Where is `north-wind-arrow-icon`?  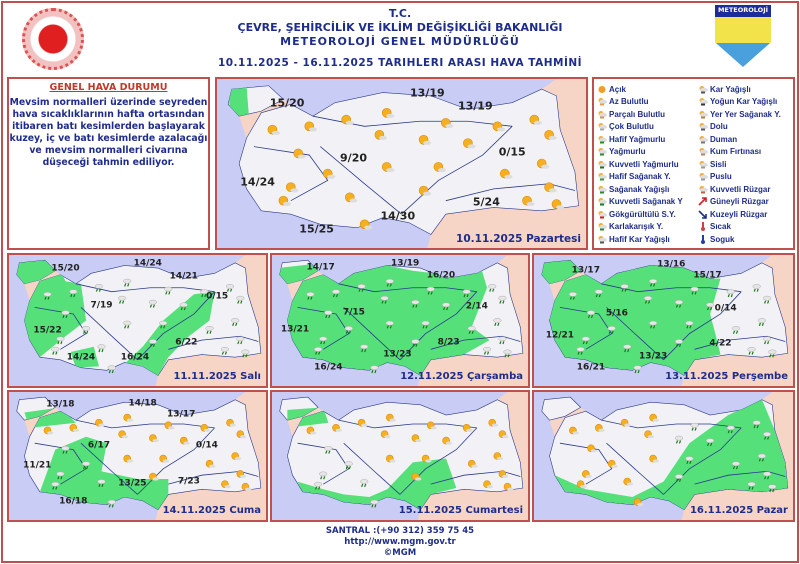 north-wind-arrow-icon is located at coordinates (703, 214).